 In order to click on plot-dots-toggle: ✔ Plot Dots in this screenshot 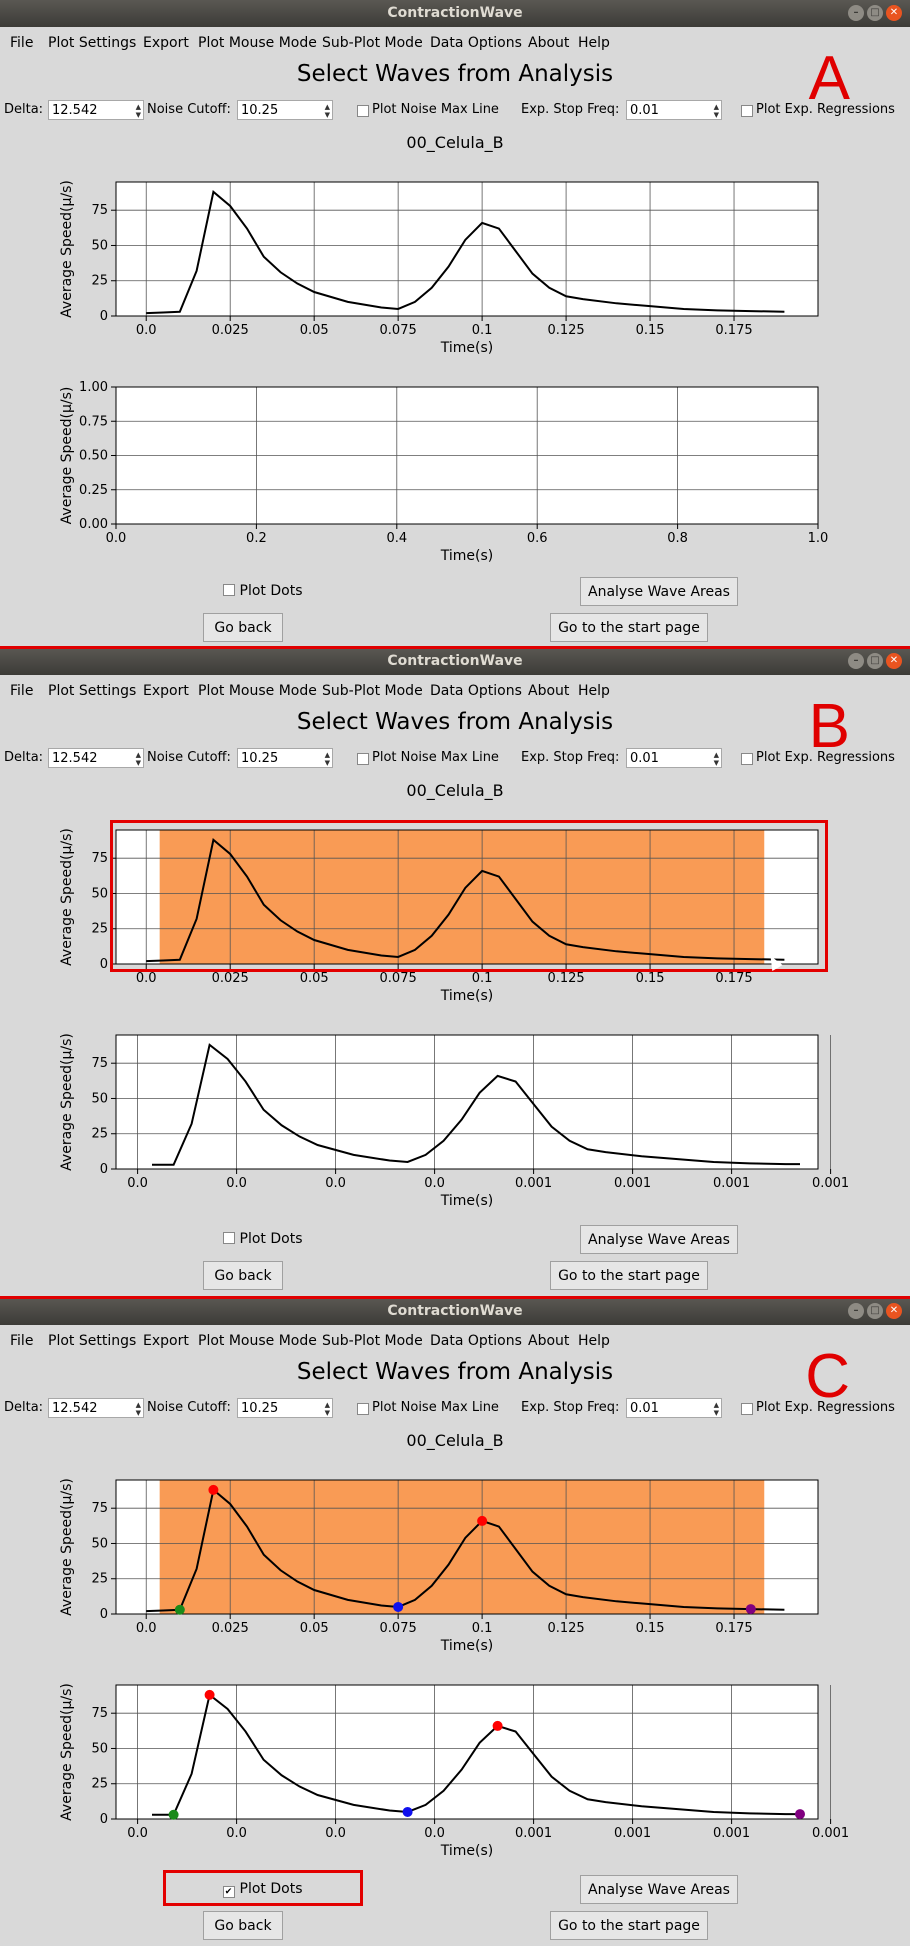, I will do `click(262, 1889)`.